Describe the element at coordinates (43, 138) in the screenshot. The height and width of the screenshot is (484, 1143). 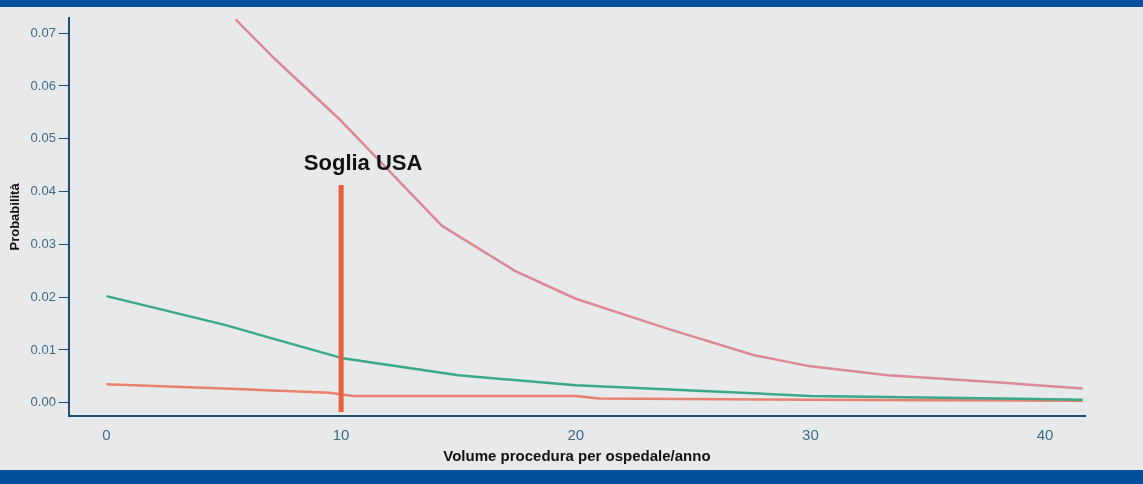
I see `y-tick-label: 0.05` at that location.